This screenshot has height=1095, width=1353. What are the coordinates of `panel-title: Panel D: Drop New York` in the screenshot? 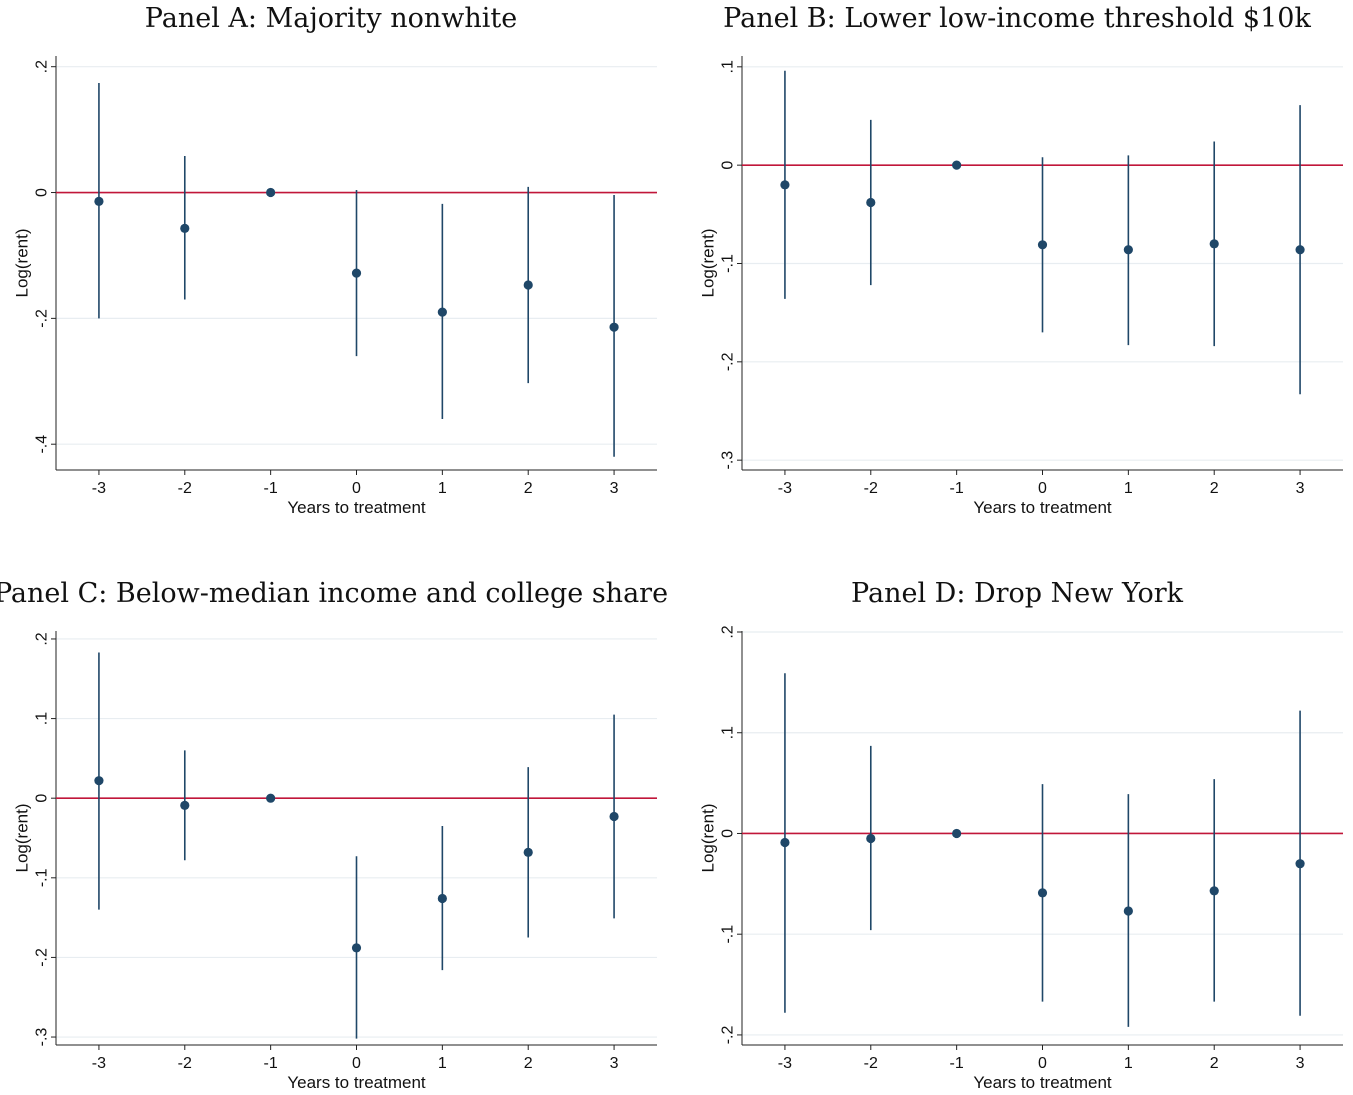 It's located at (1017, 593).